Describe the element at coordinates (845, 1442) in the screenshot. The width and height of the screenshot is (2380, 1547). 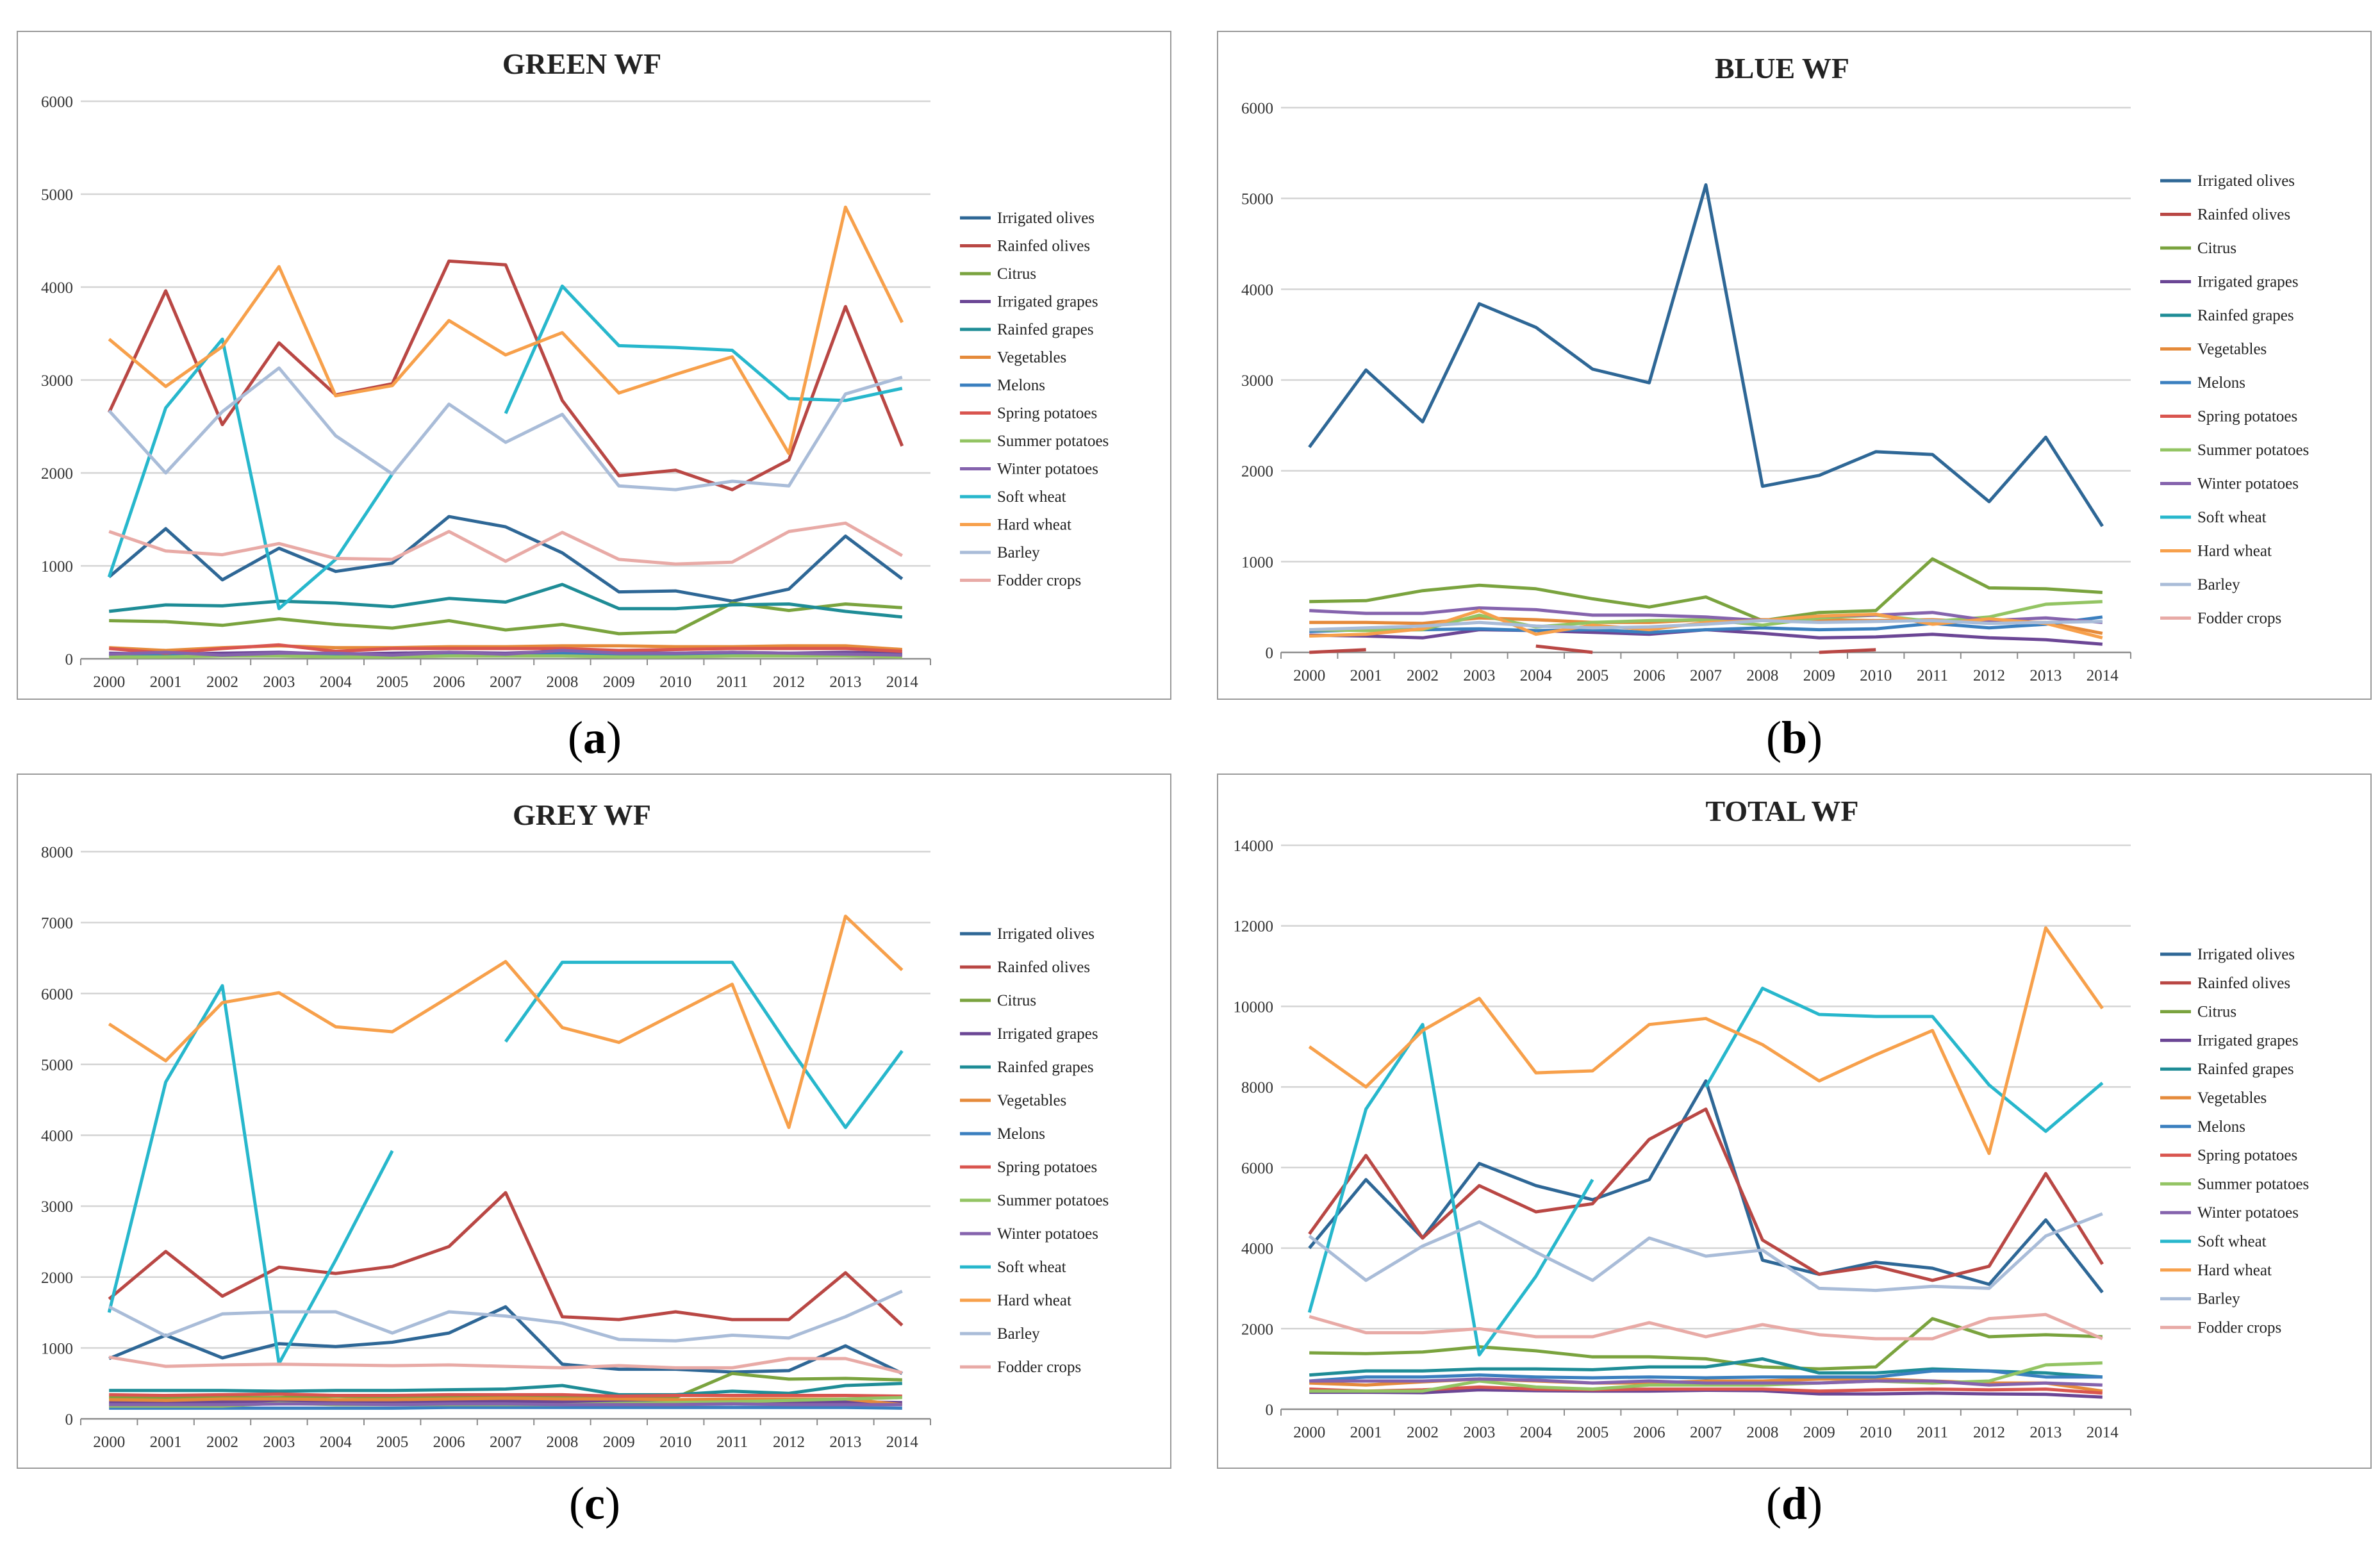
I see `x-tick-label: 2013` at that location.